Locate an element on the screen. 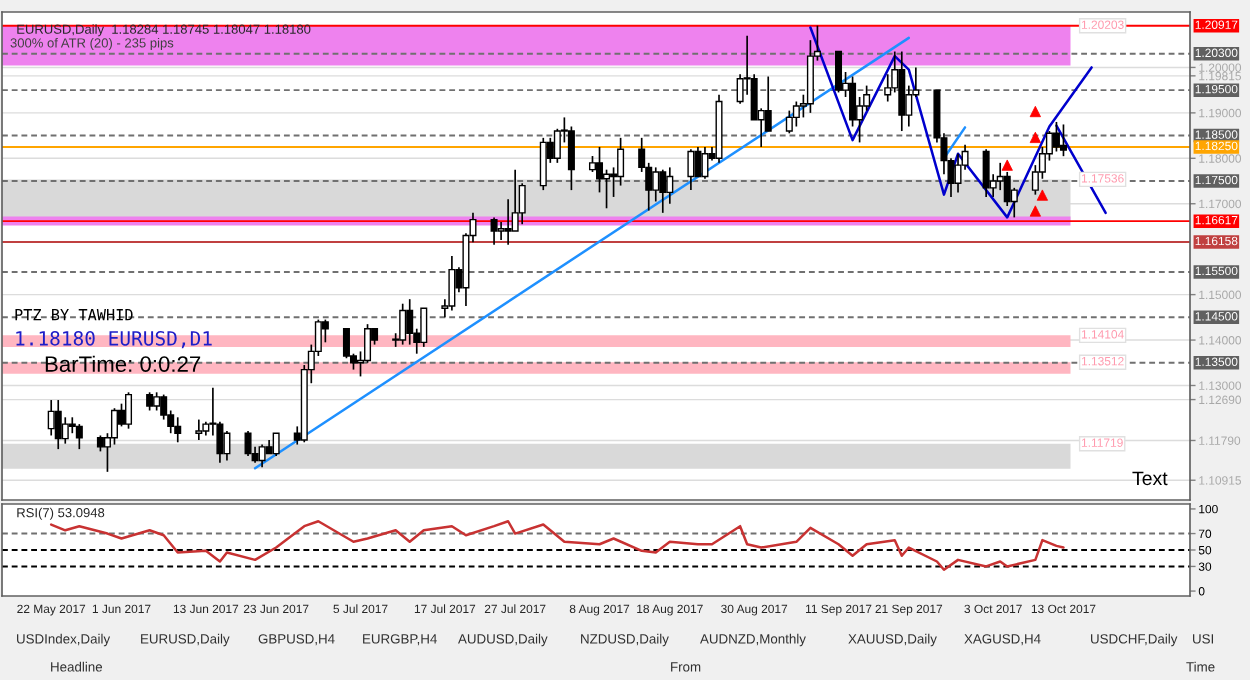 The height and width of the screenshot is (680, 1250). annotation: 1.18180 EURUSD,D1 is located at coordinates (114, 339).